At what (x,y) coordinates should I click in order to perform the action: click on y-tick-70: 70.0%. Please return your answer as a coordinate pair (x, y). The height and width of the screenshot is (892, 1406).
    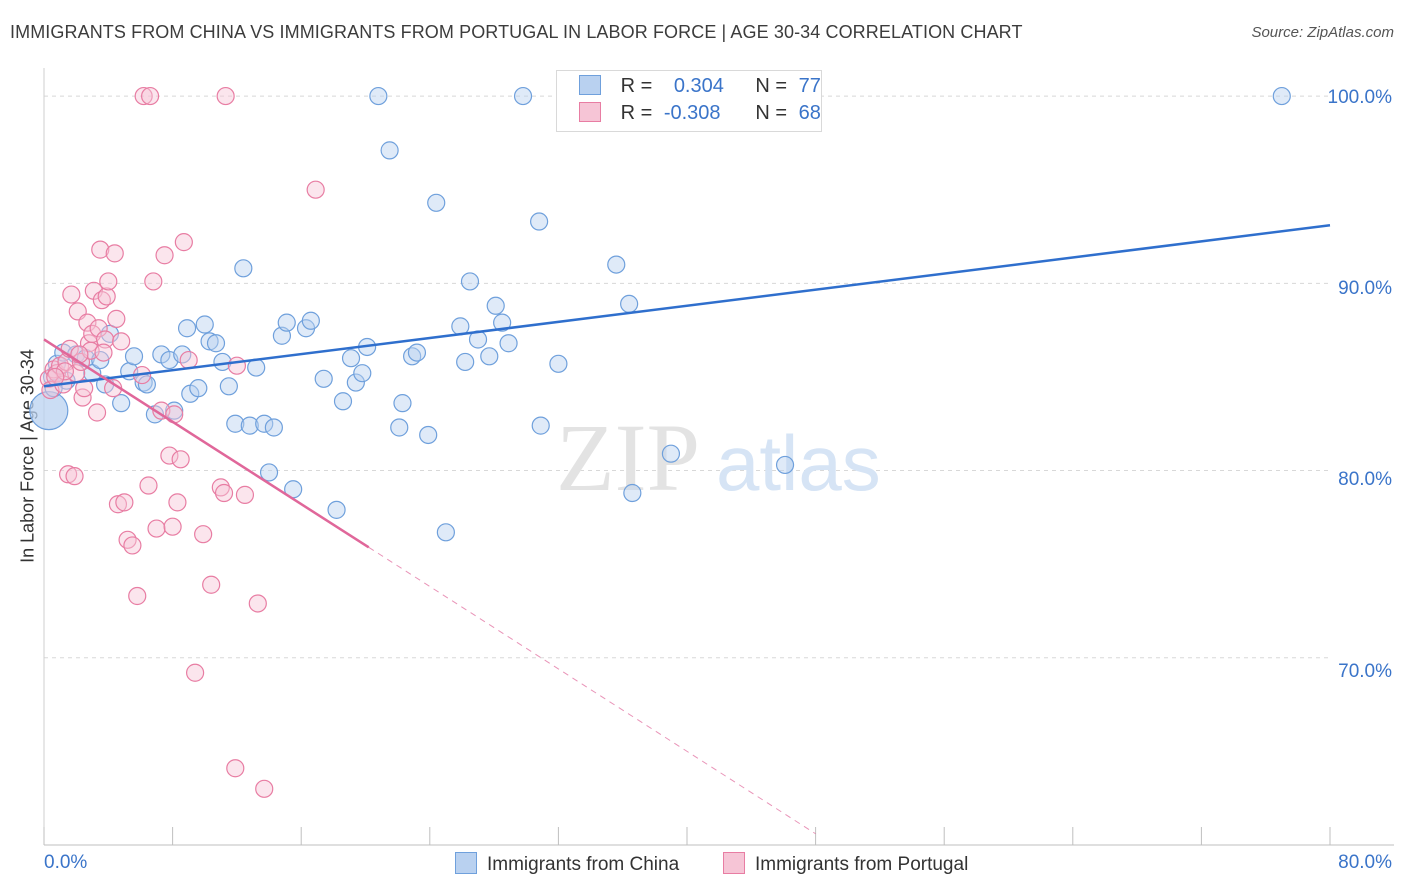
    Looking at the image, I should click on (1365, 671).